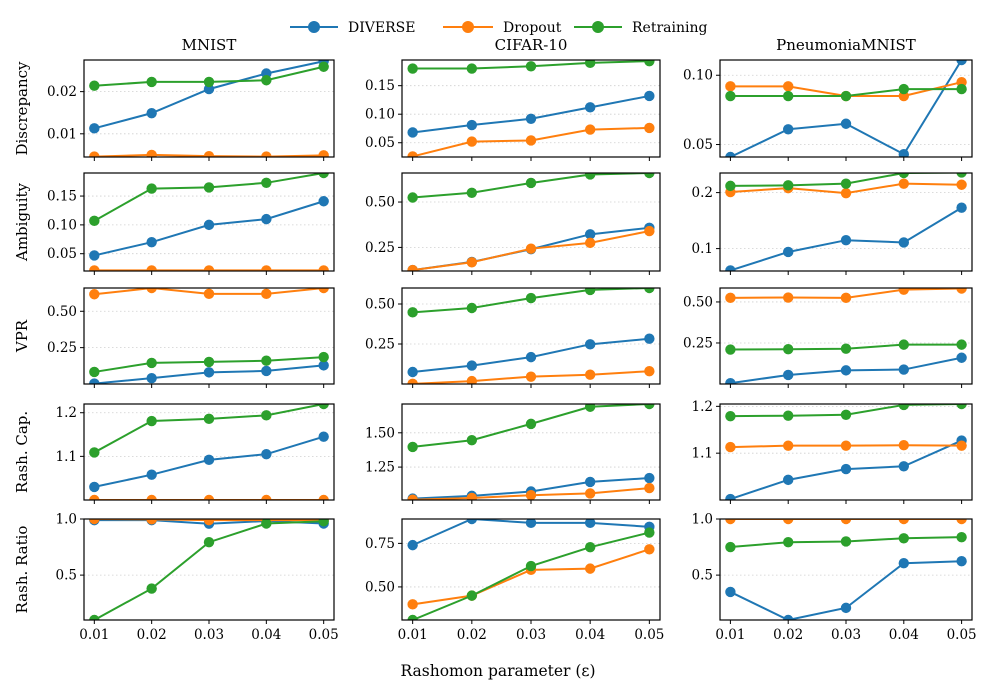 The image size is (997, 695). I want to click on panel-mnist-rash-ratio: 0.5 1.0 0.01 0.02 0.03 0.04 0.05, so click(197, 578).